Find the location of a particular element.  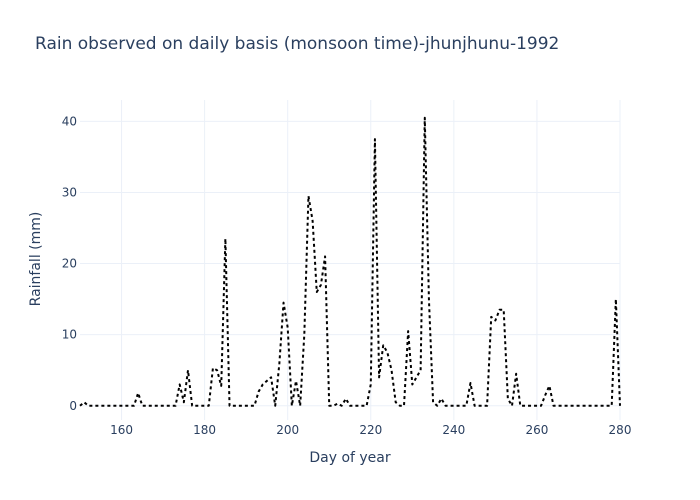

x-tick-label: 160 is located at coordinates (121, 430).